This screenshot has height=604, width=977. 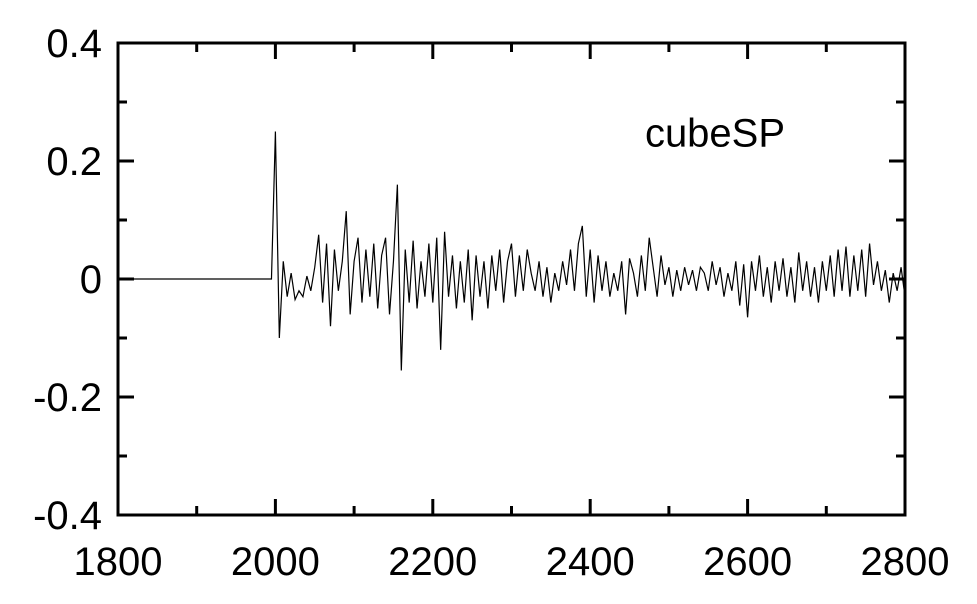 What do you see at coordinates (74, 162) in the screenshot?
I see `y-tick-label: 0.2` at bounding box center [74, 162].